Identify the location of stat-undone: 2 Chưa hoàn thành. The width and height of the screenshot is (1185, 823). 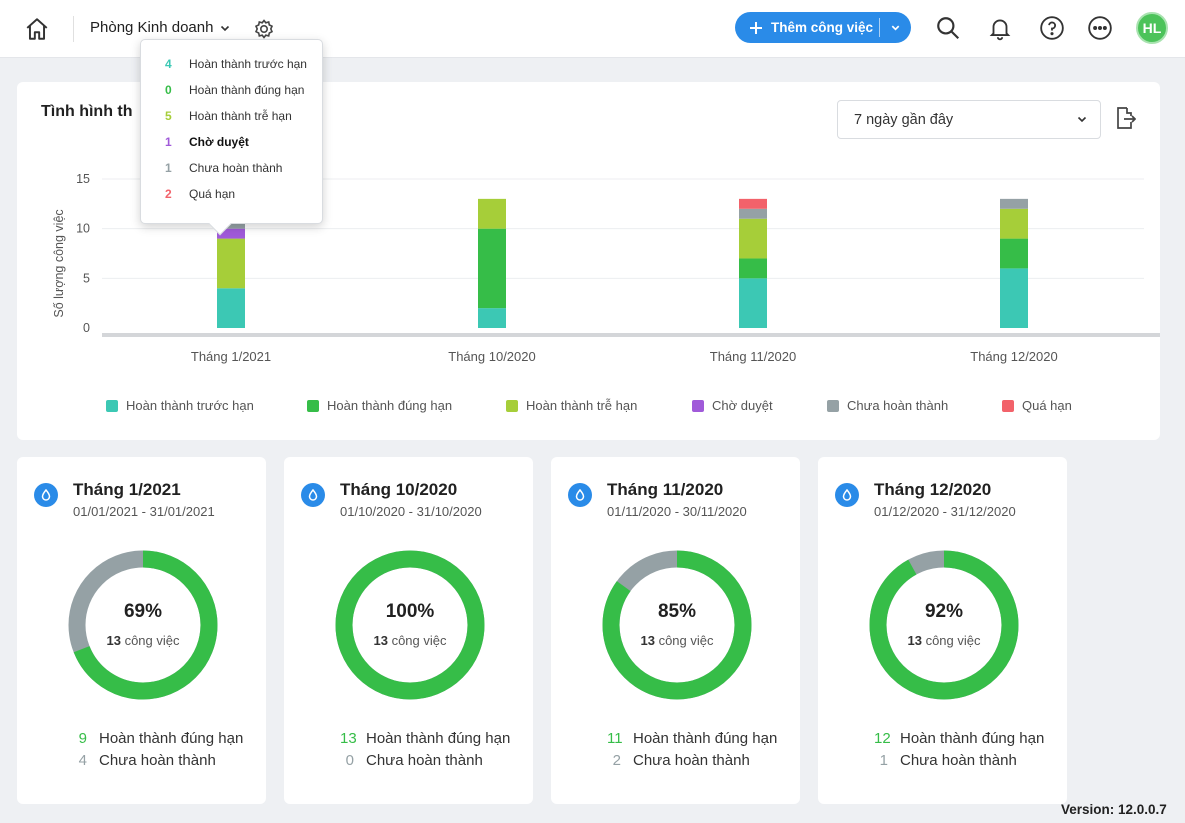
(678, 760).